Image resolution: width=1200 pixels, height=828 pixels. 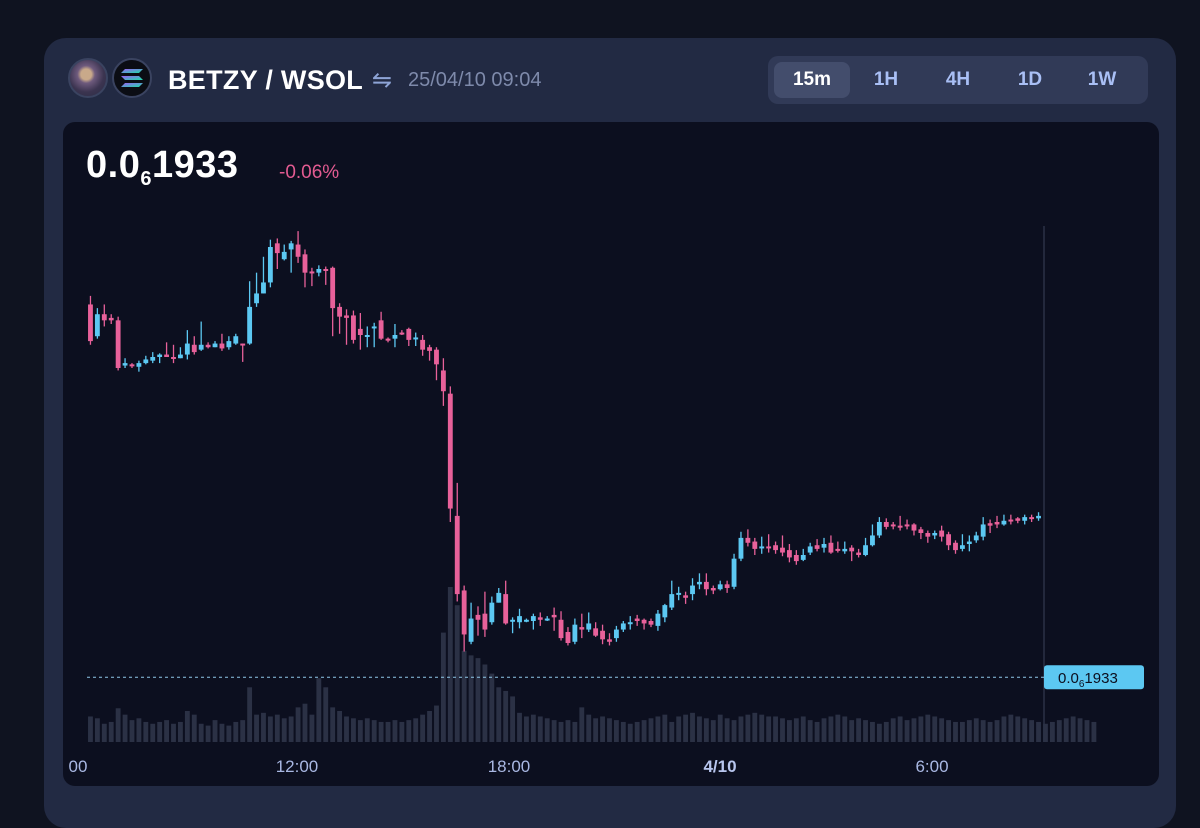 What do you see at coordinates (958, 79) in the screenshot?
I see `timeframe-4h: 4H` at bounding box center [958, 79].